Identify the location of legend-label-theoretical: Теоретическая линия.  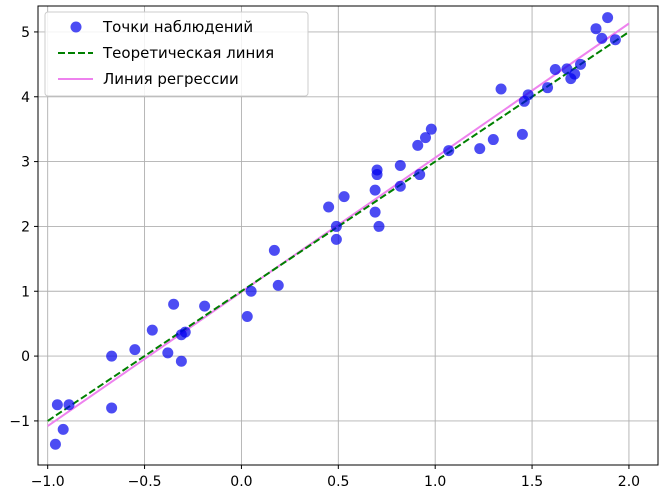
(188, 53).